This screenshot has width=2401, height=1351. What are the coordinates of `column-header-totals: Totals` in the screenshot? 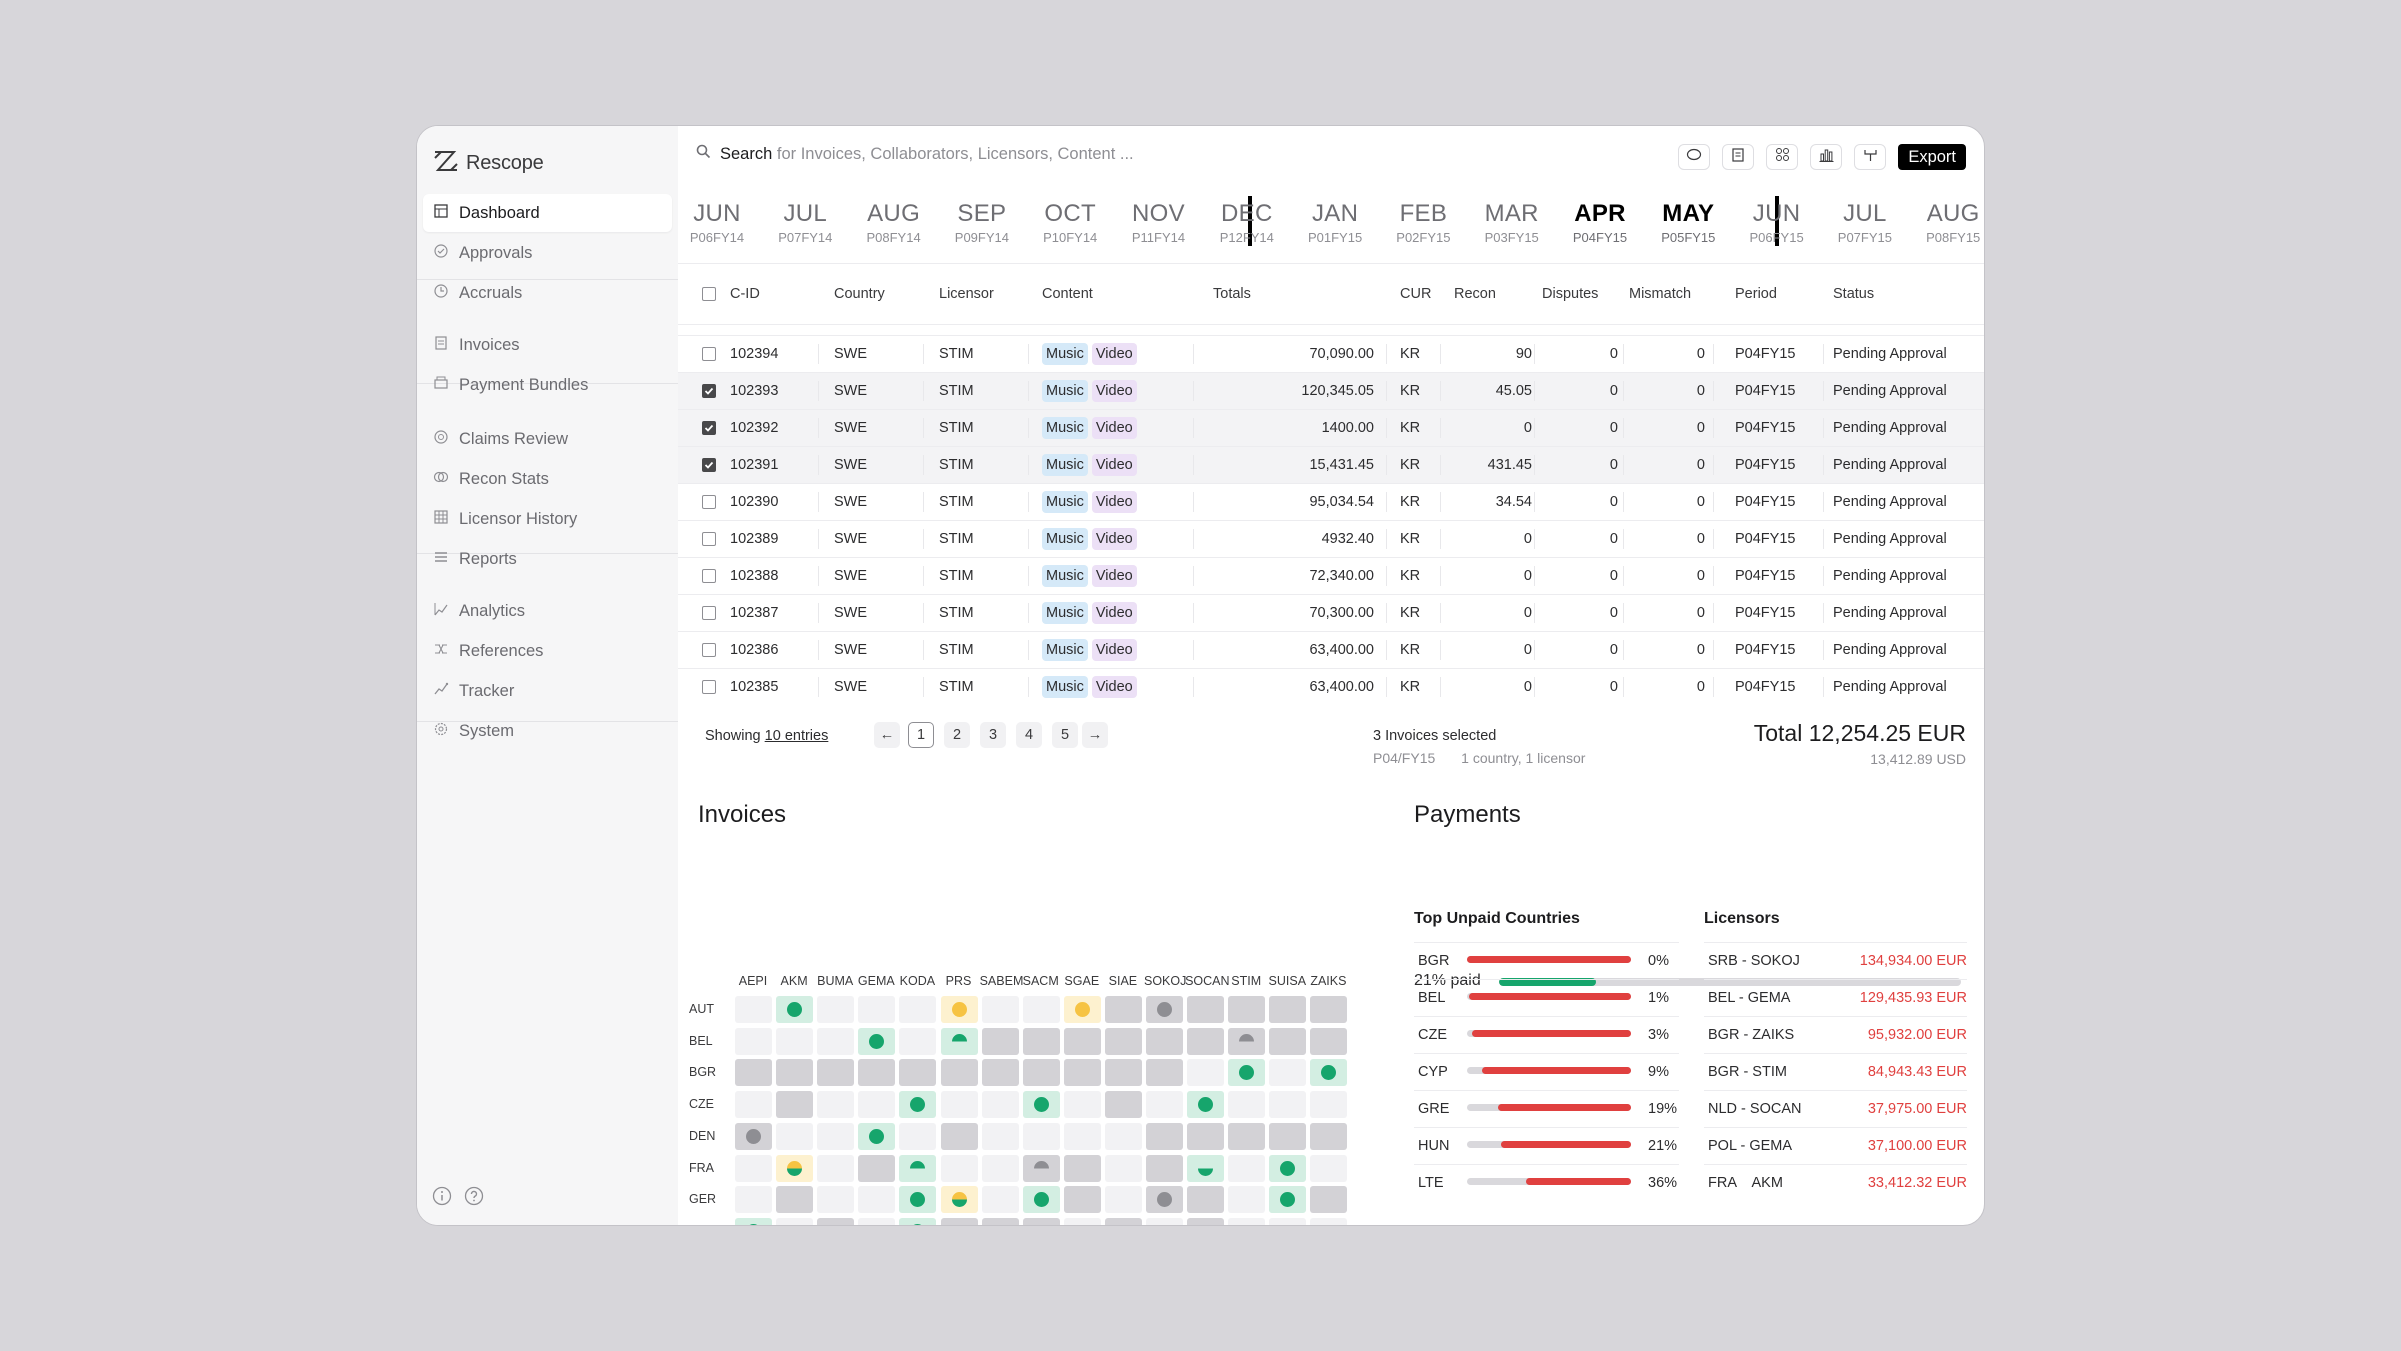 It's located at (1232, 294).